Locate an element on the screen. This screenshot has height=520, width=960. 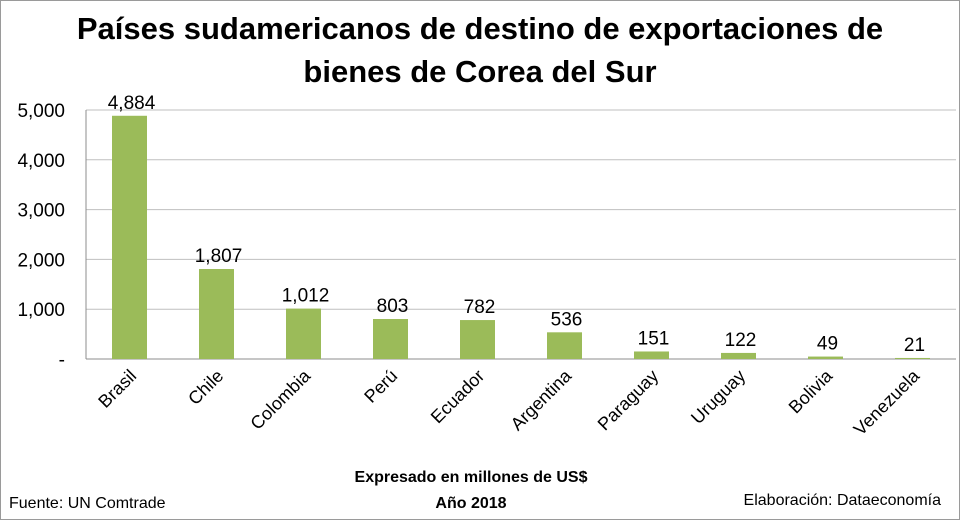
x-axis-subtitle: Expresado en millones de US$ is located at coordinates (471, 477).